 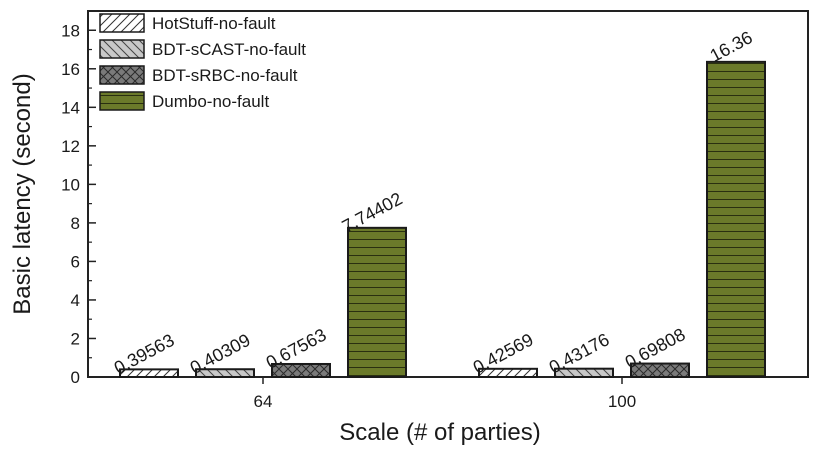 What do you see at coordinates (70, 107) in the screenshot?
I see `y-tick-label: 14` at bounding box center [70, 107].